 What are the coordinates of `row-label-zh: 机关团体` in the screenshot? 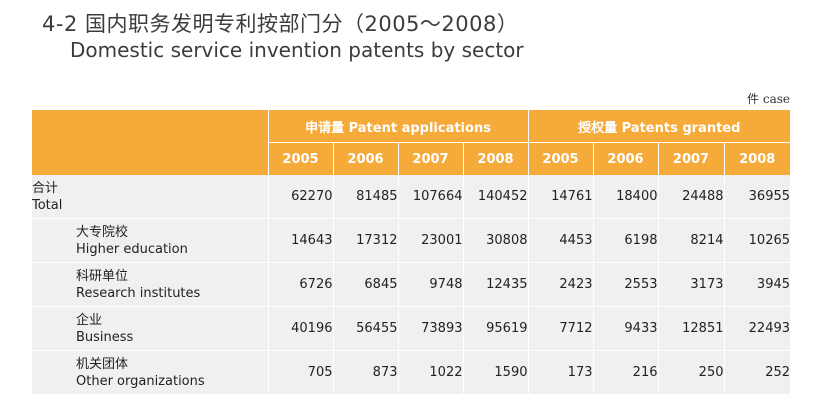 It's located at (102, 364).